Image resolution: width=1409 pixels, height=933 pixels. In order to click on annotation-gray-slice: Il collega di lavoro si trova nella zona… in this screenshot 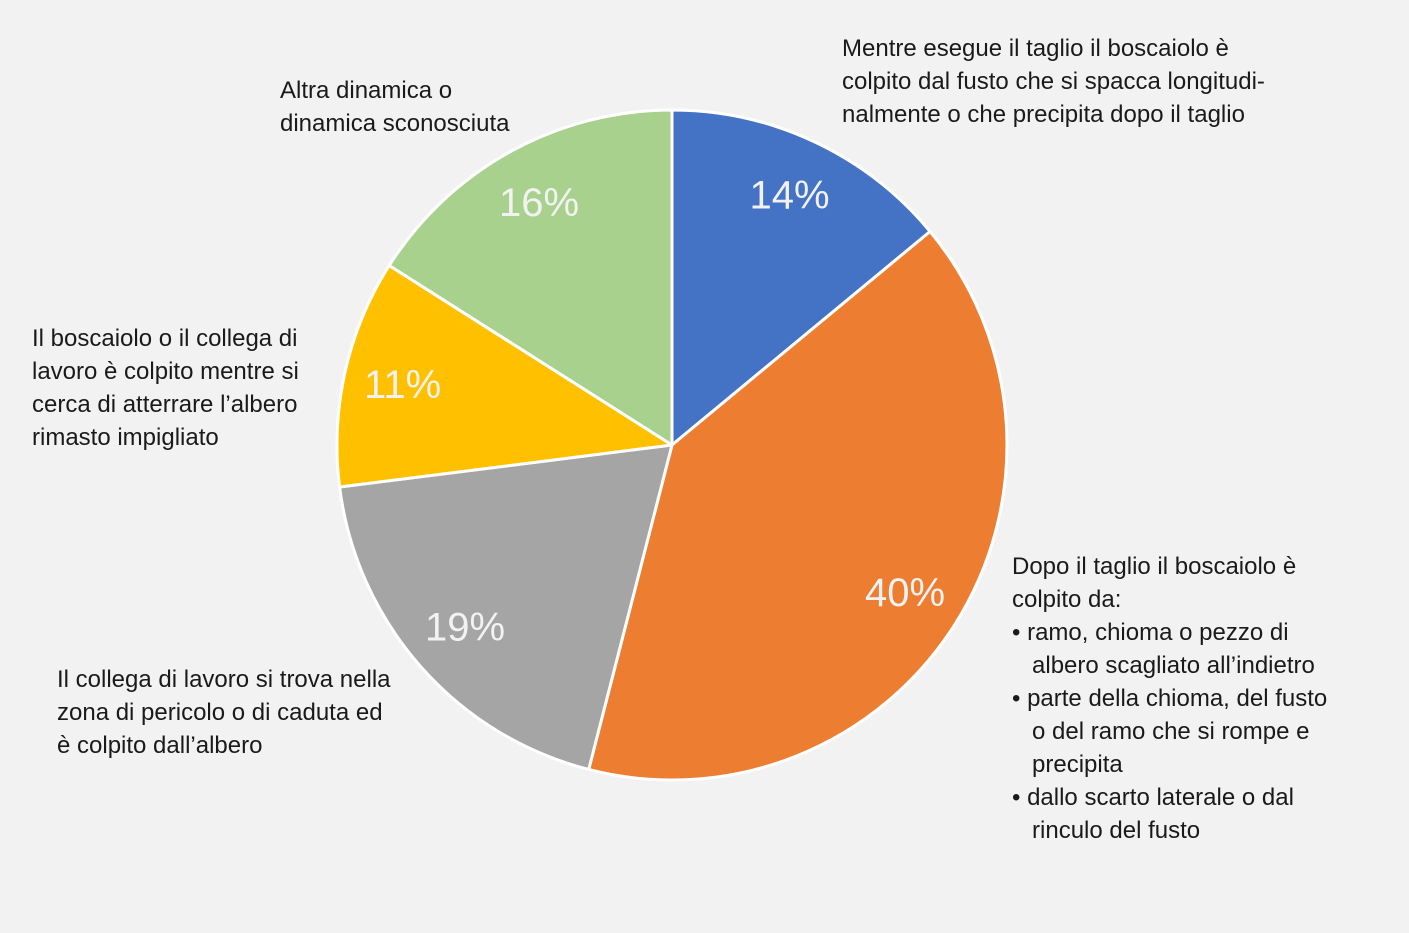, I will do `click(224, 712)`.